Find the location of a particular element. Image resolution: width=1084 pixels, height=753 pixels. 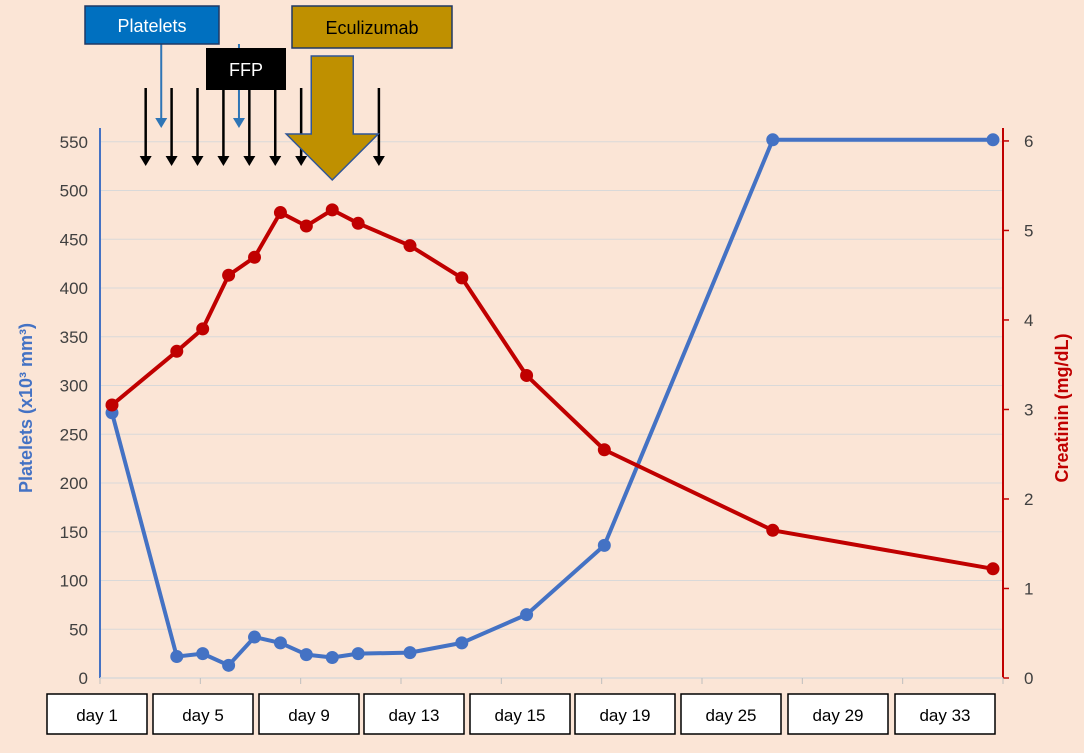

platelets-label: Platelets is located at coordinates (151, 26).